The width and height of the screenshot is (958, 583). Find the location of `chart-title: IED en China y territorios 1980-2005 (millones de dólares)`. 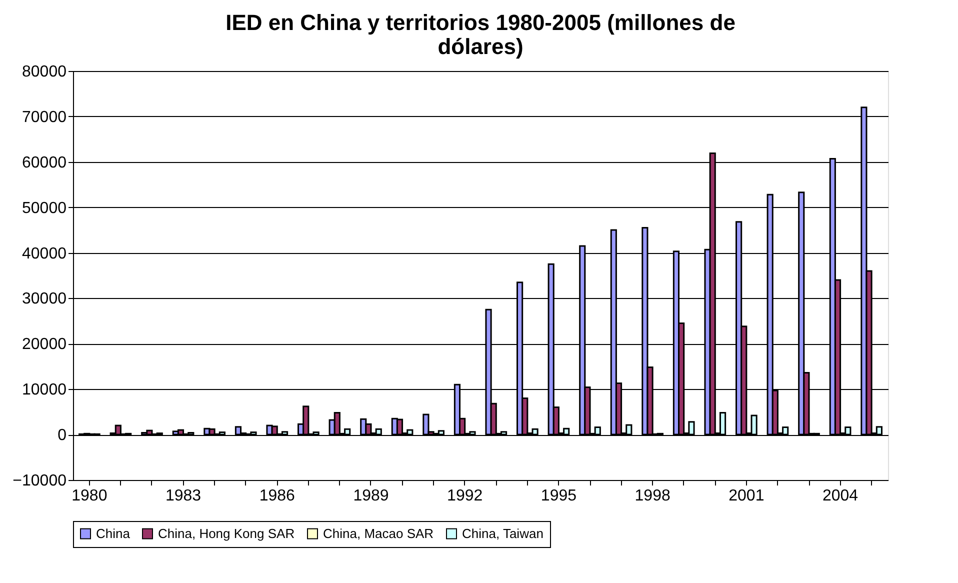

chart-title: IED en China y territorios 1980-2005 (millones de dólares) is located at coordinates (481, 34).